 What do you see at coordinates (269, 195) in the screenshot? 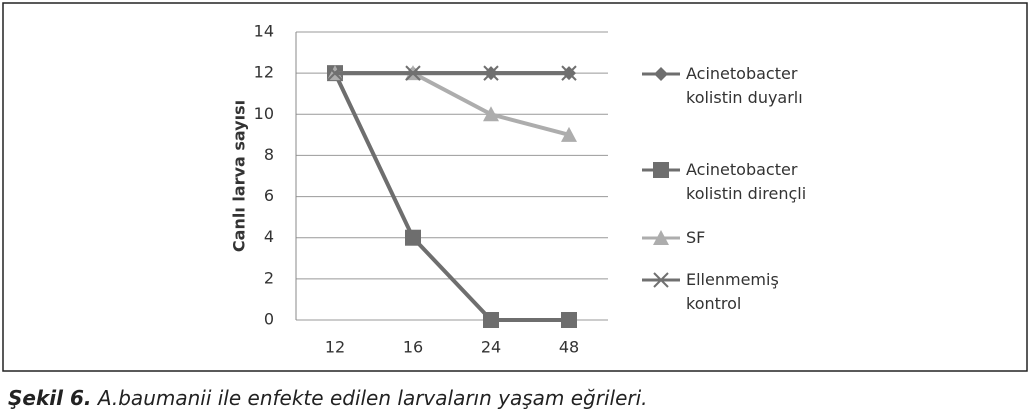
I see `y-tick-label: 6` at bounding box center [269, 195].